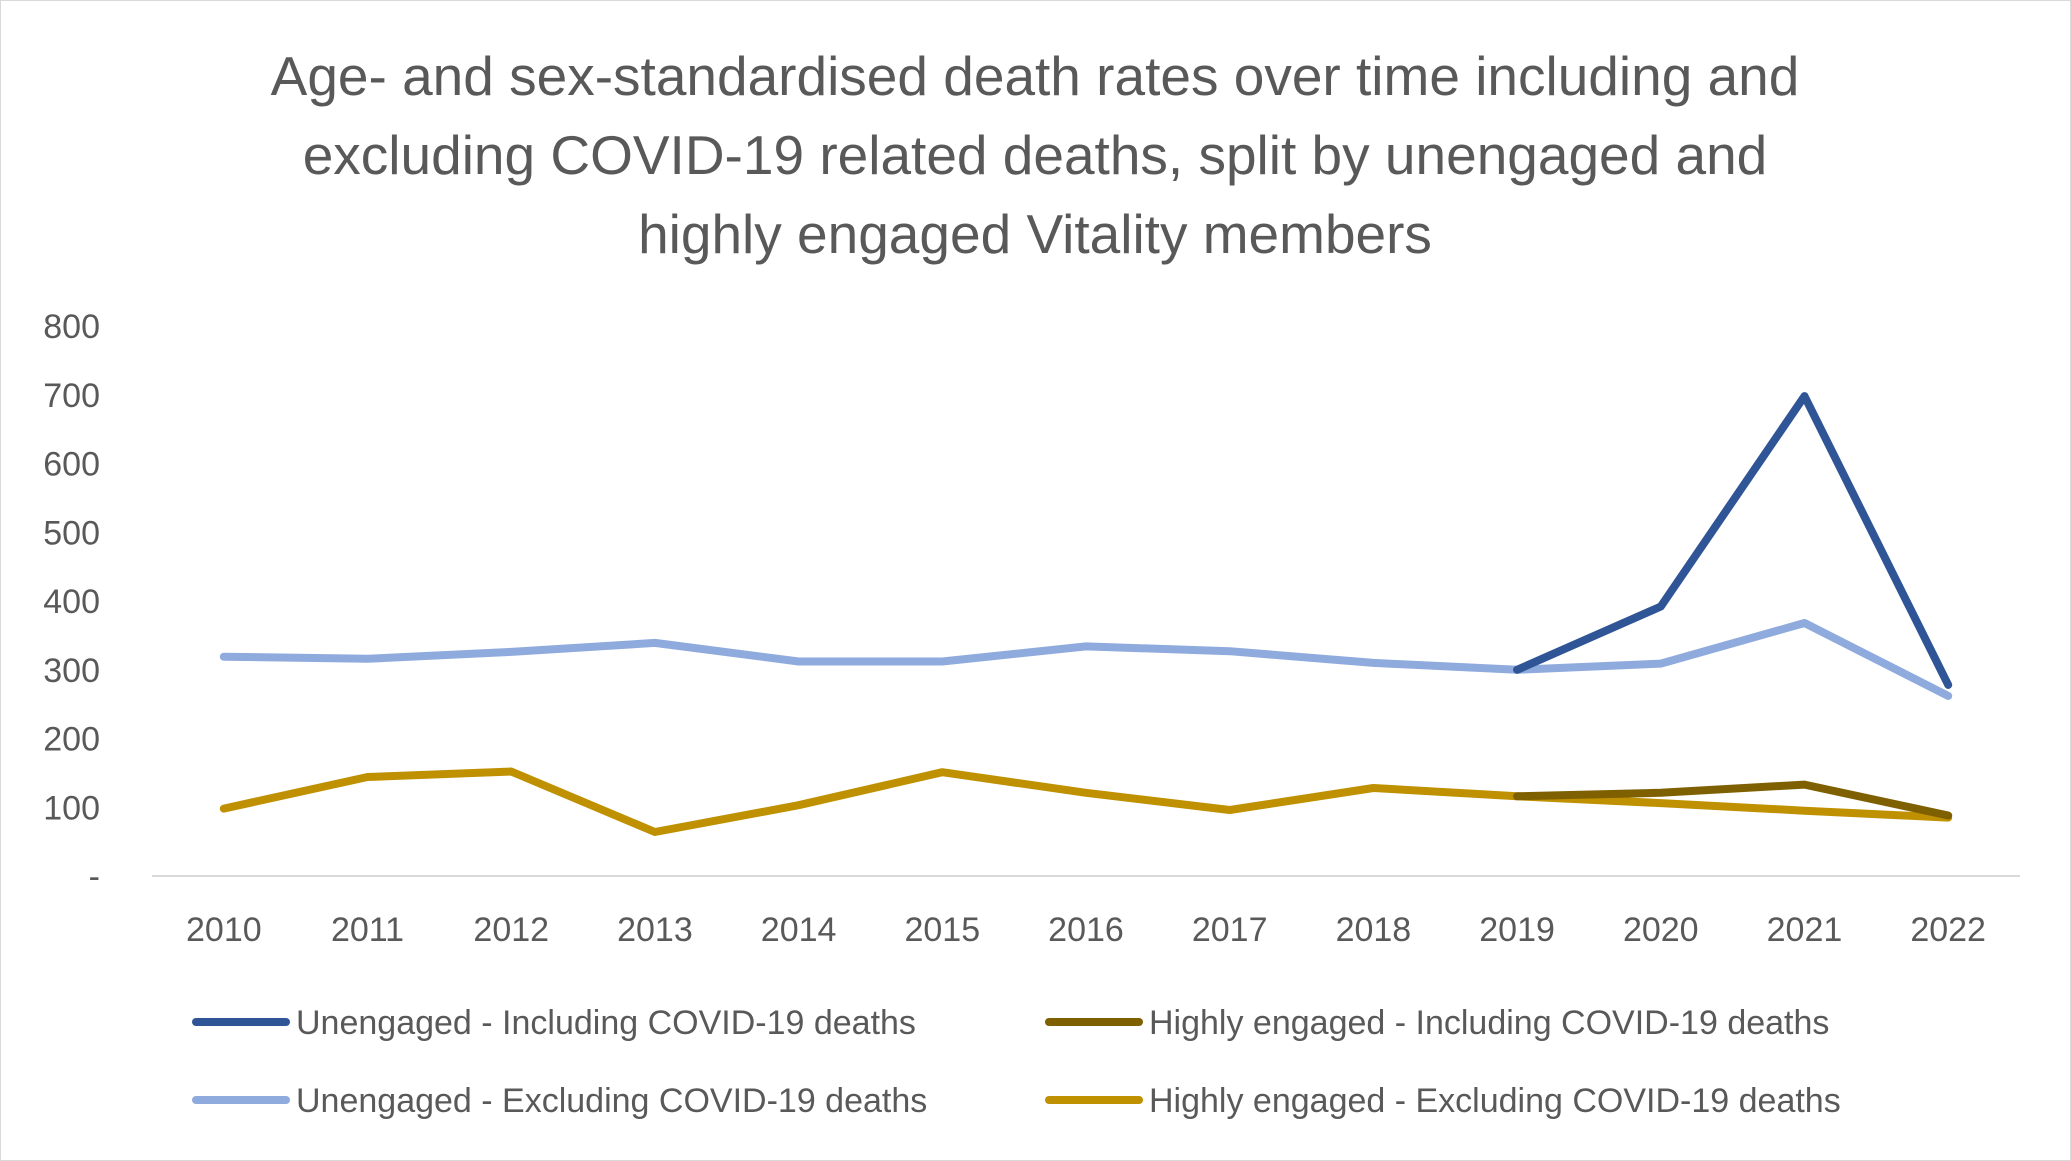 This screenshot has width=2071, height=1161. Describe the element at coordinates (1805, 930) in the screenshot. I see `x-tick-label: 2021` at that location.